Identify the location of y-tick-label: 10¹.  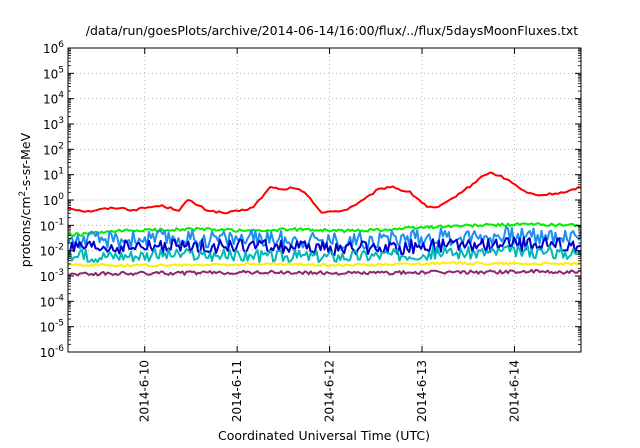
(53, 175).